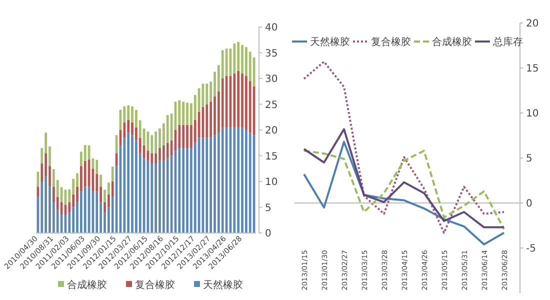 This screenshot has width=550, height=300. I want to click on y-tick-label: 25, so click(271, 105).